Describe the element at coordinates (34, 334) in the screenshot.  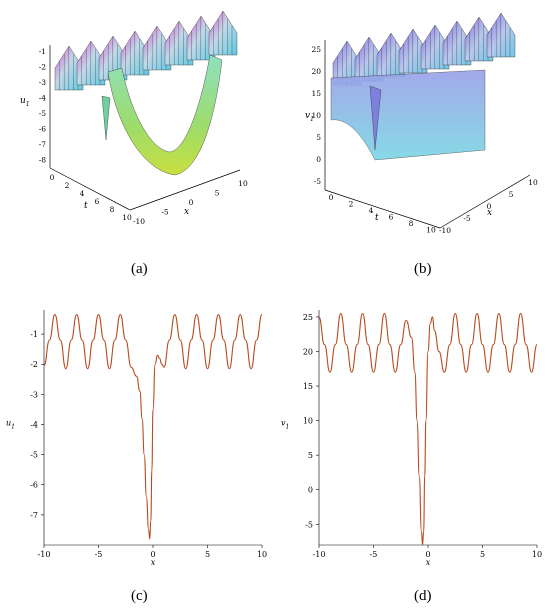
I see `y-tick-label: -1` at that location.